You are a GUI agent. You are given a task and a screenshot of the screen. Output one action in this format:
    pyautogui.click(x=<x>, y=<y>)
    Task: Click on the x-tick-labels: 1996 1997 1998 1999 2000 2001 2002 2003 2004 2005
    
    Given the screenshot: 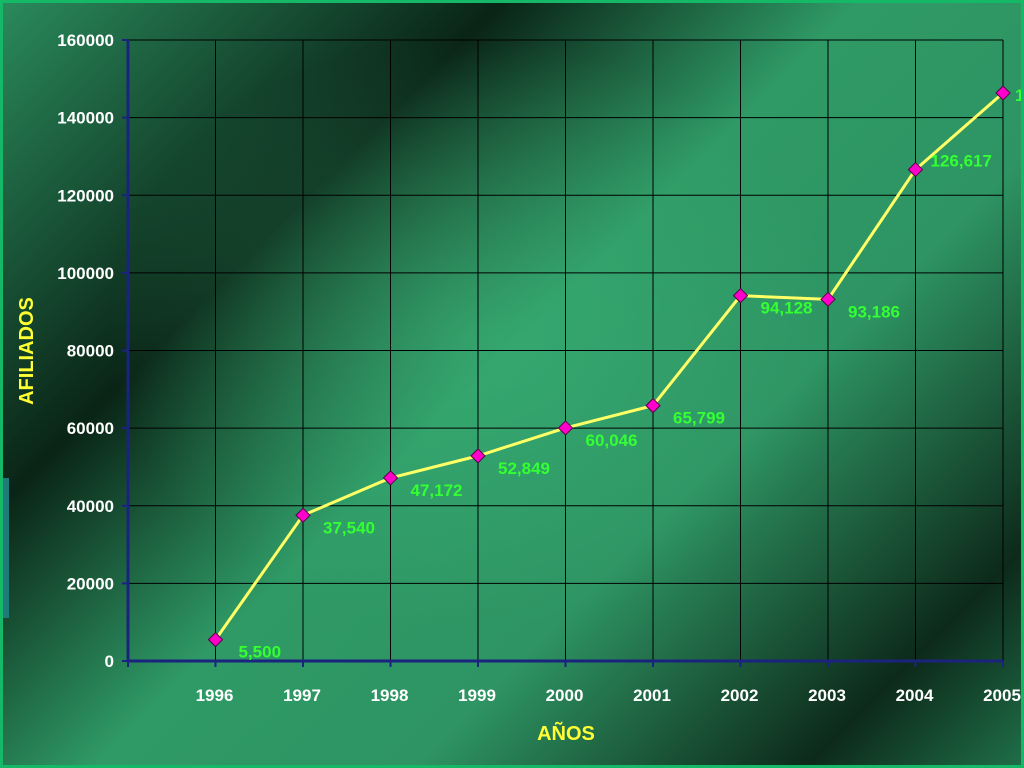 What is the action you would take?
    pyautogui.click(x=608, y=695)
    